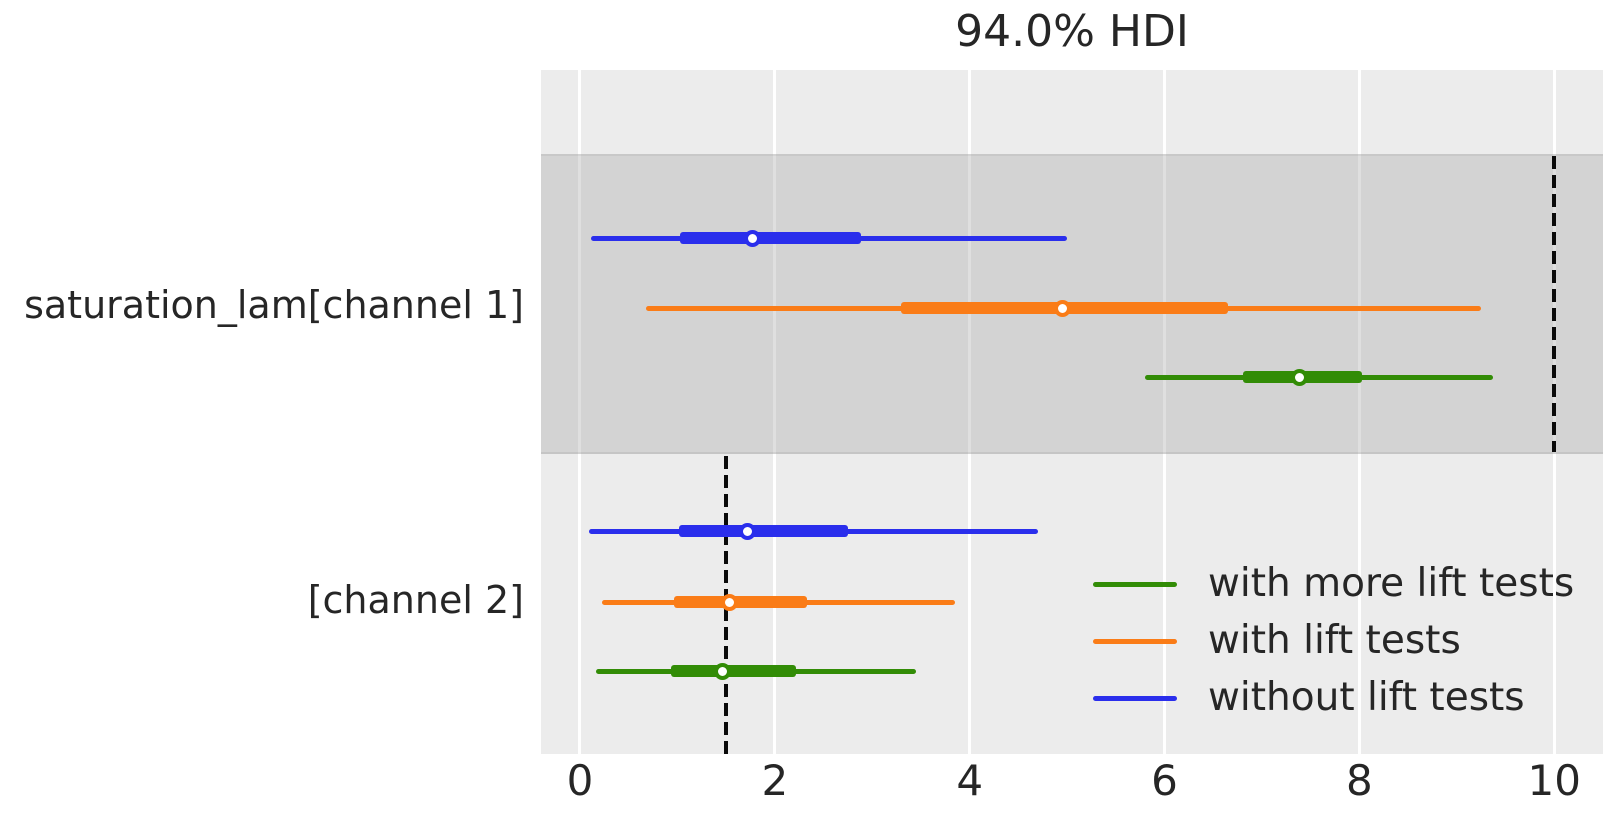 The image size is (1623, 823). Describe the element at coordinates (274, 305) in the screenshot. I see `row-label-channel-1: saturation_lam[channel 1]` at that location.